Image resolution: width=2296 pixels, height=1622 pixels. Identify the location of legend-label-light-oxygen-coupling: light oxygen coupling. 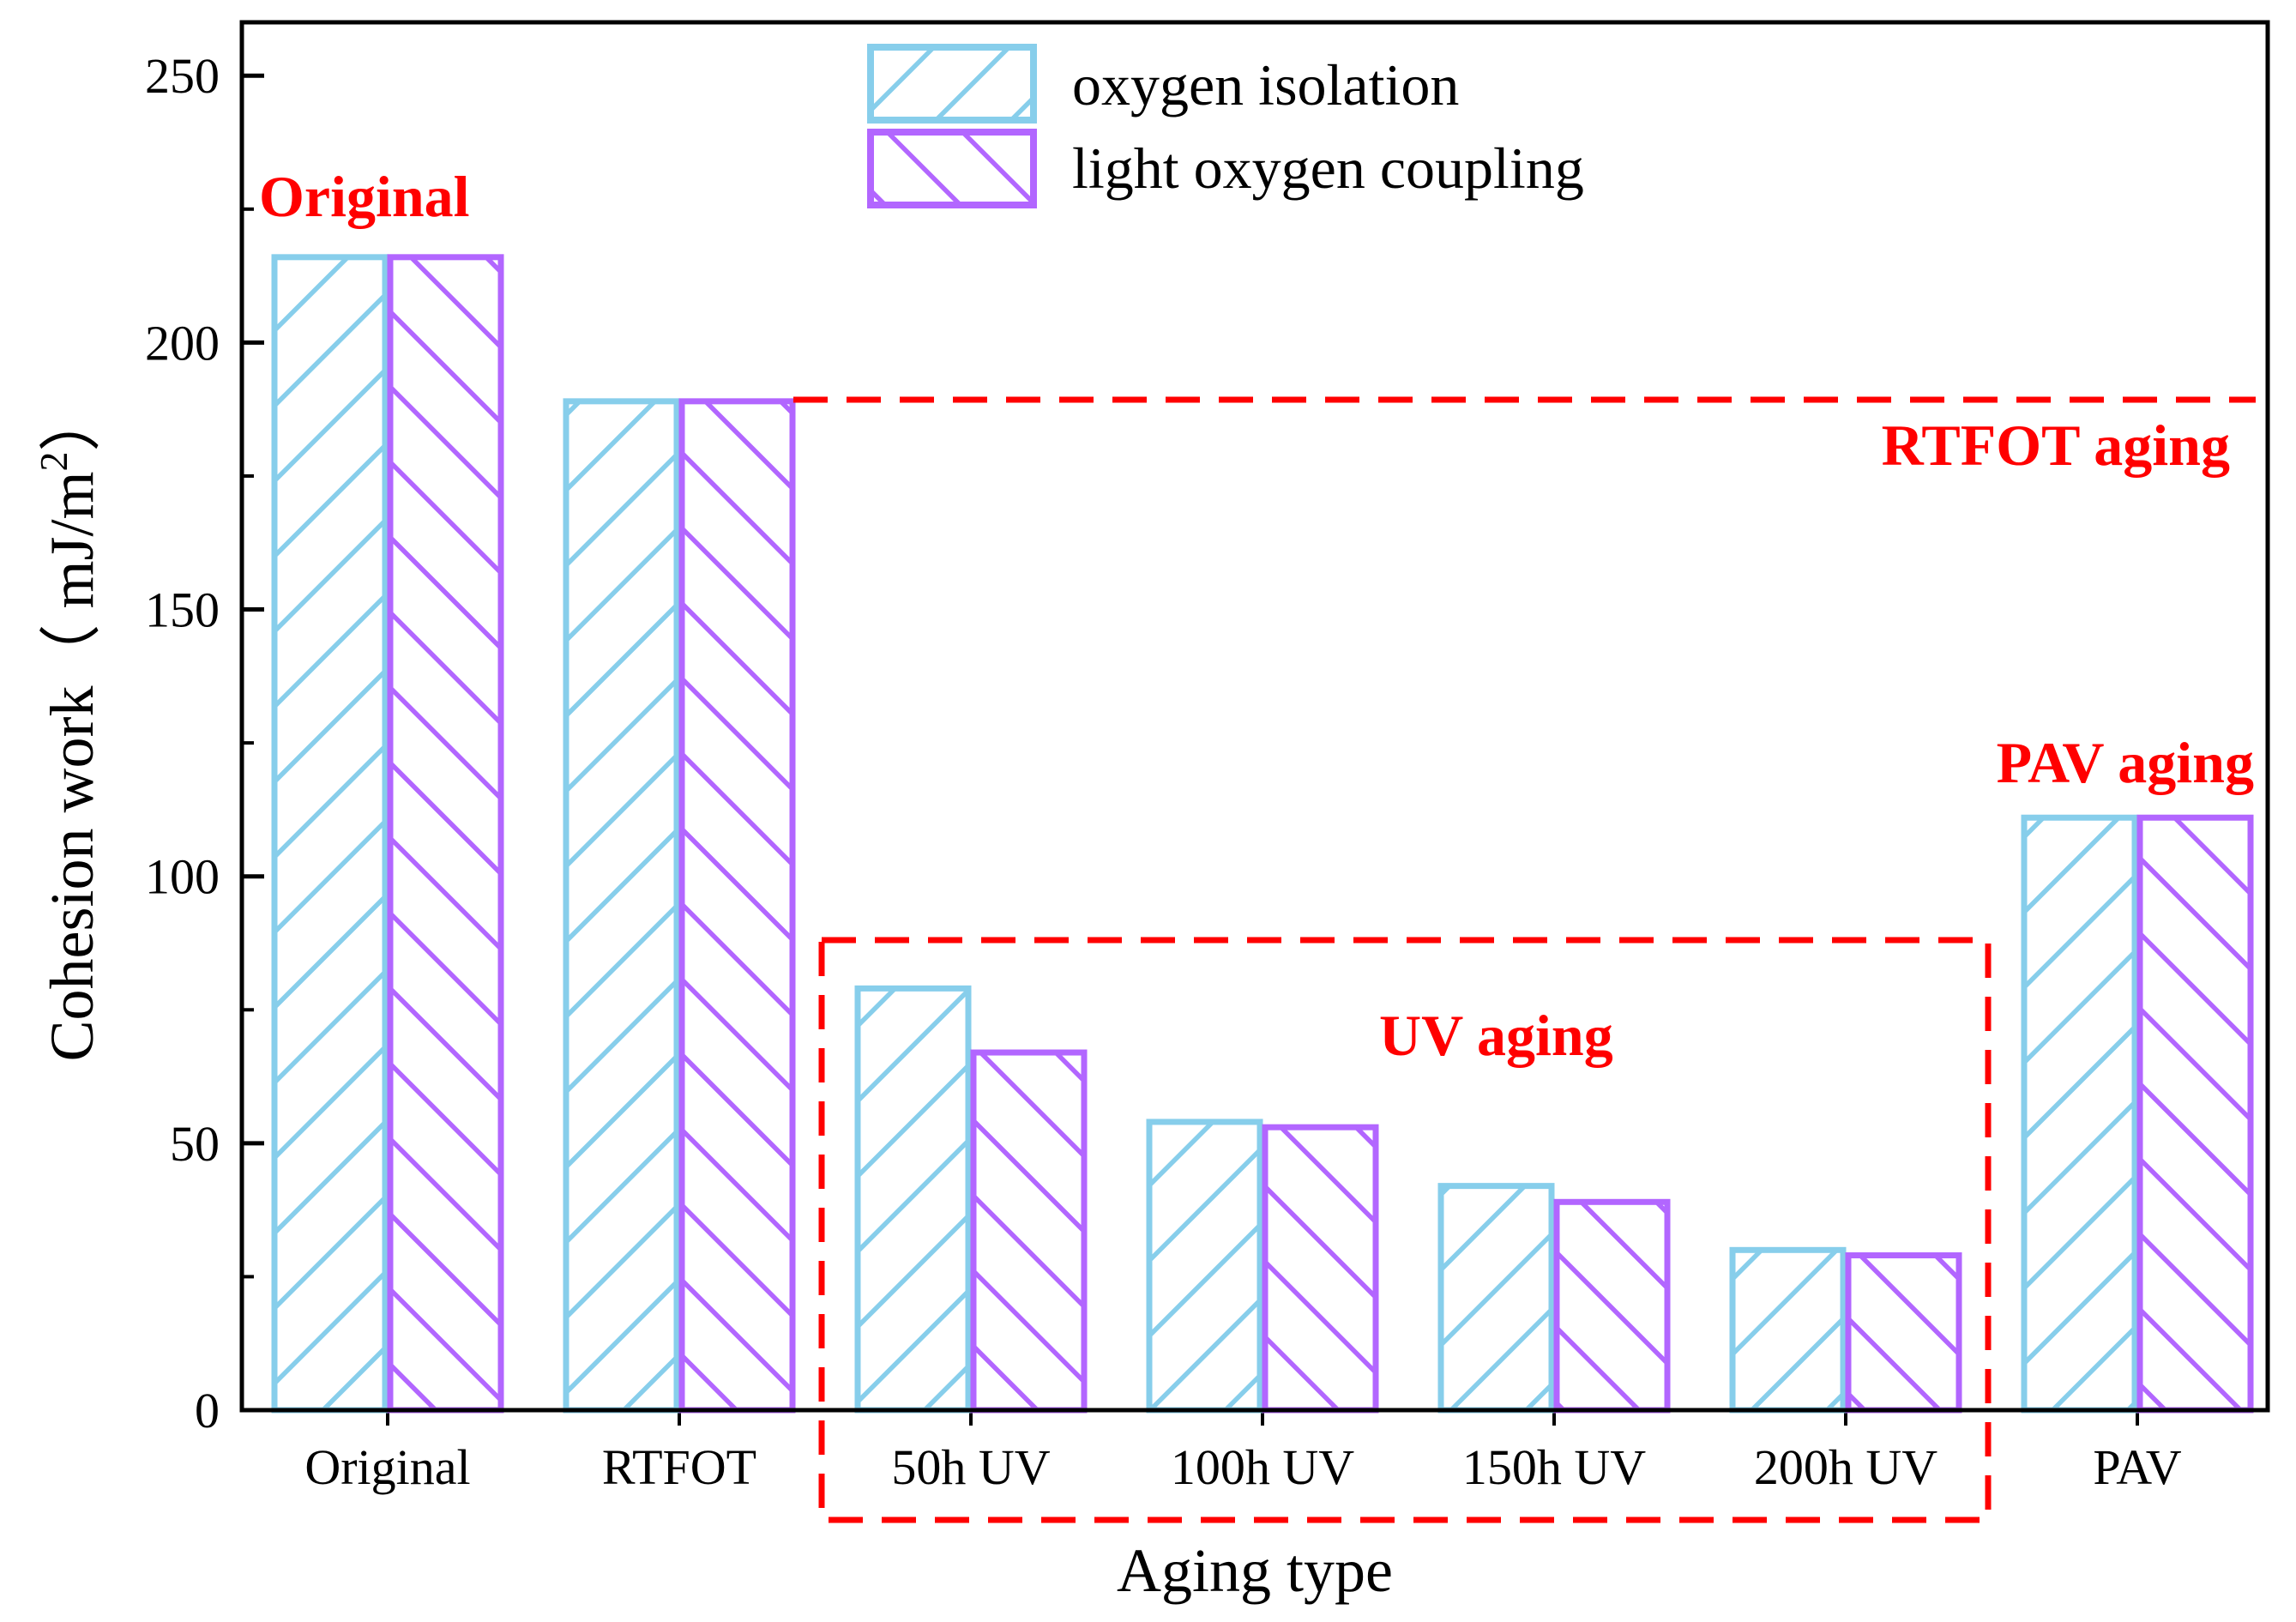
(1328, 169).